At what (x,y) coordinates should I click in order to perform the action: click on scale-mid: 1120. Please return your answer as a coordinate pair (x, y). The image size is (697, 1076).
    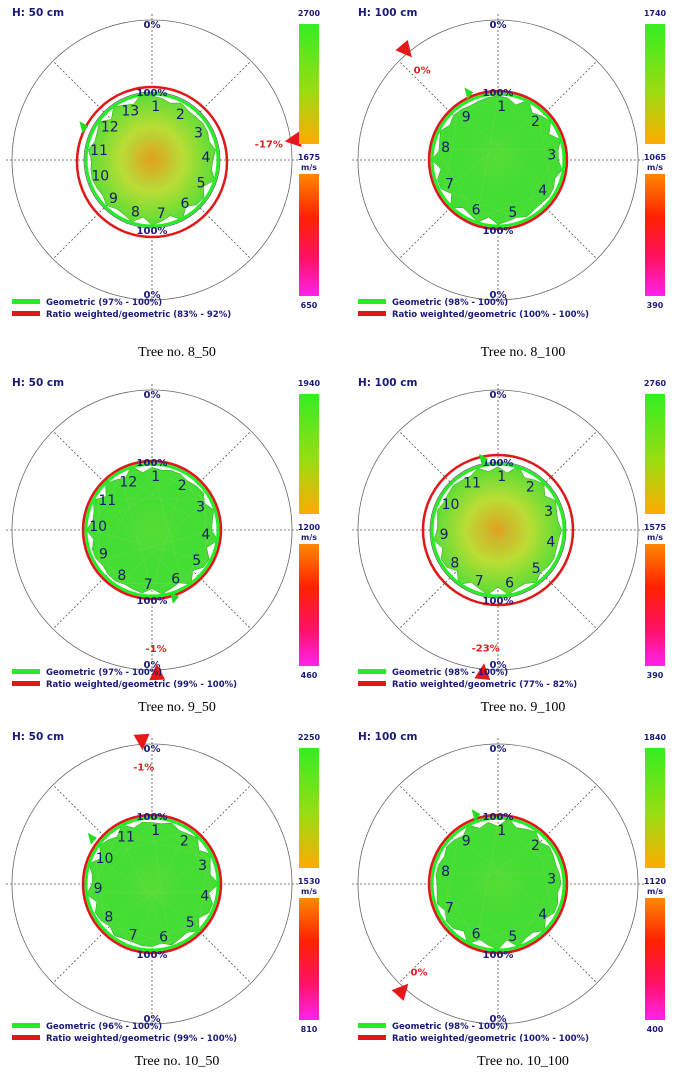
    Looking at the image, I should click on (655, 881).